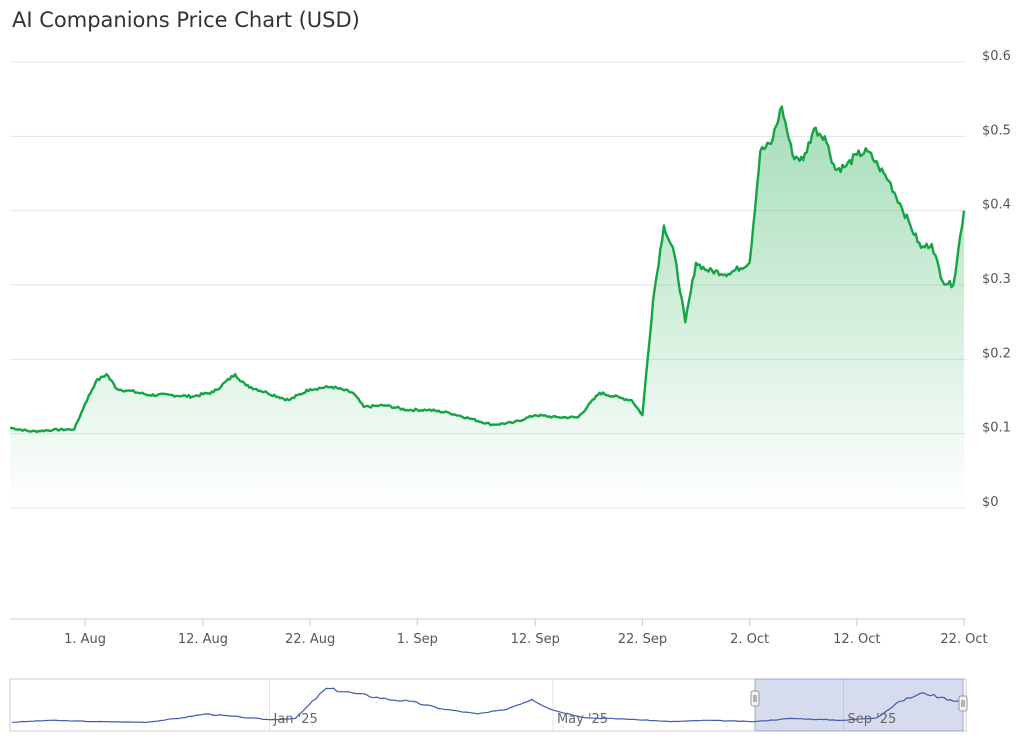  I want to click on x-tick-label: 22. Oct, so click(963, 639).